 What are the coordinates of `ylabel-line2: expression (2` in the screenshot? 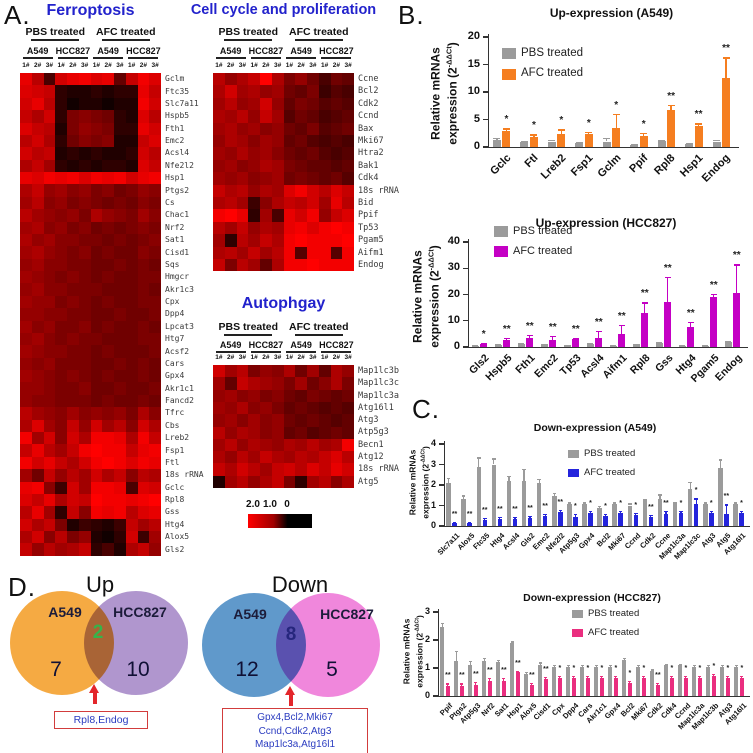 It's located at (424, 491).